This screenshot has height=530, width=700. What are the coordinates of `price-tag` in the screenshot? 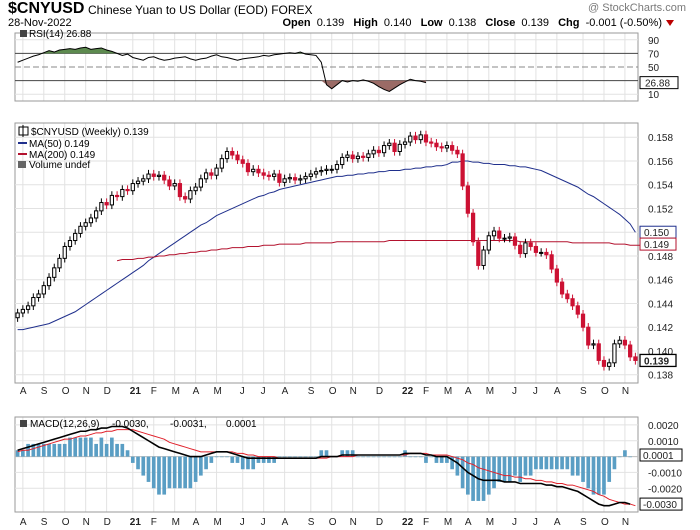 It's located at (658, 360).